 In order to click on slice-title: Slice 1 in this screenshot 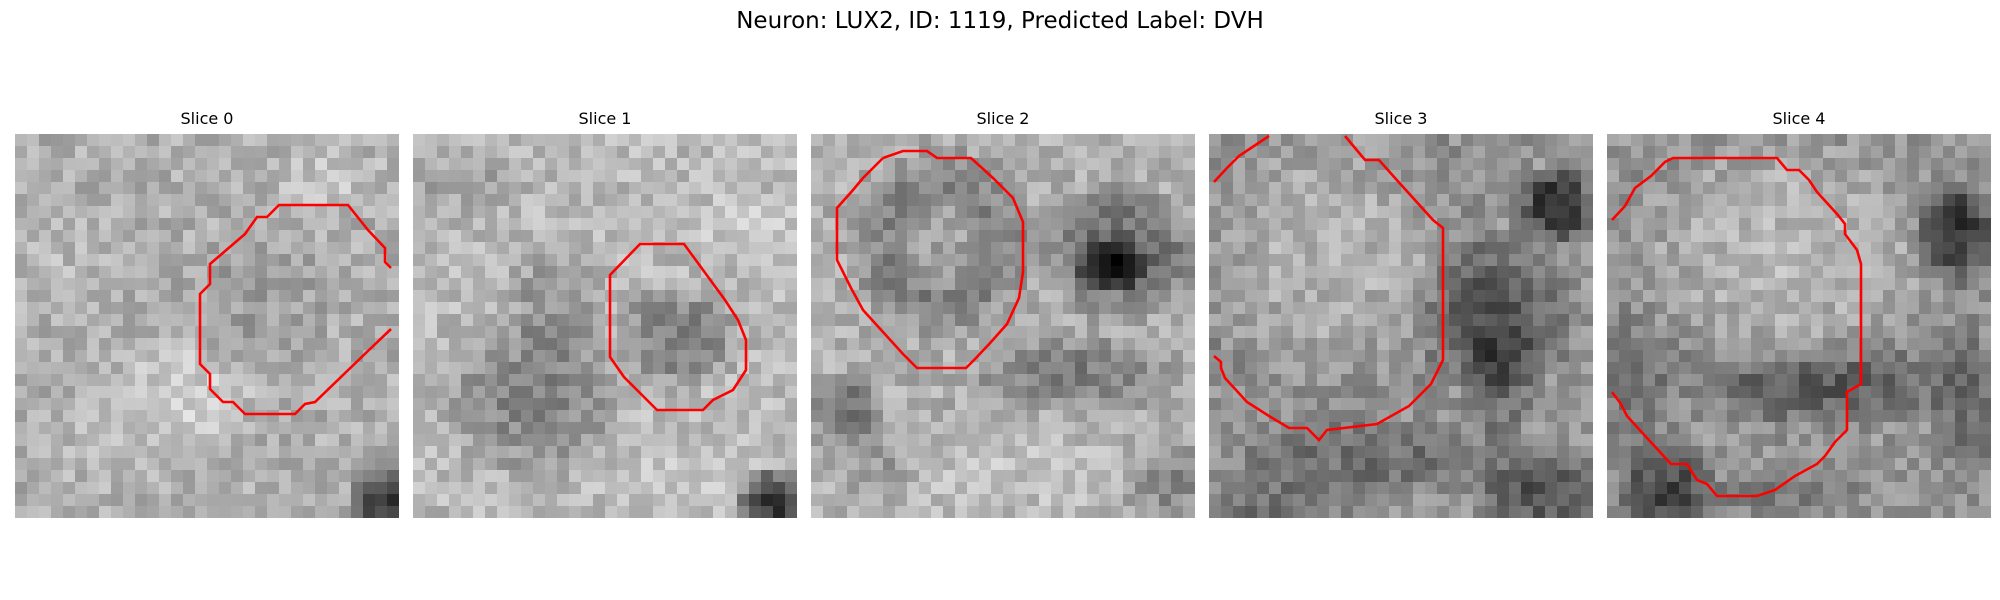, I will do `click(605, 118)`.